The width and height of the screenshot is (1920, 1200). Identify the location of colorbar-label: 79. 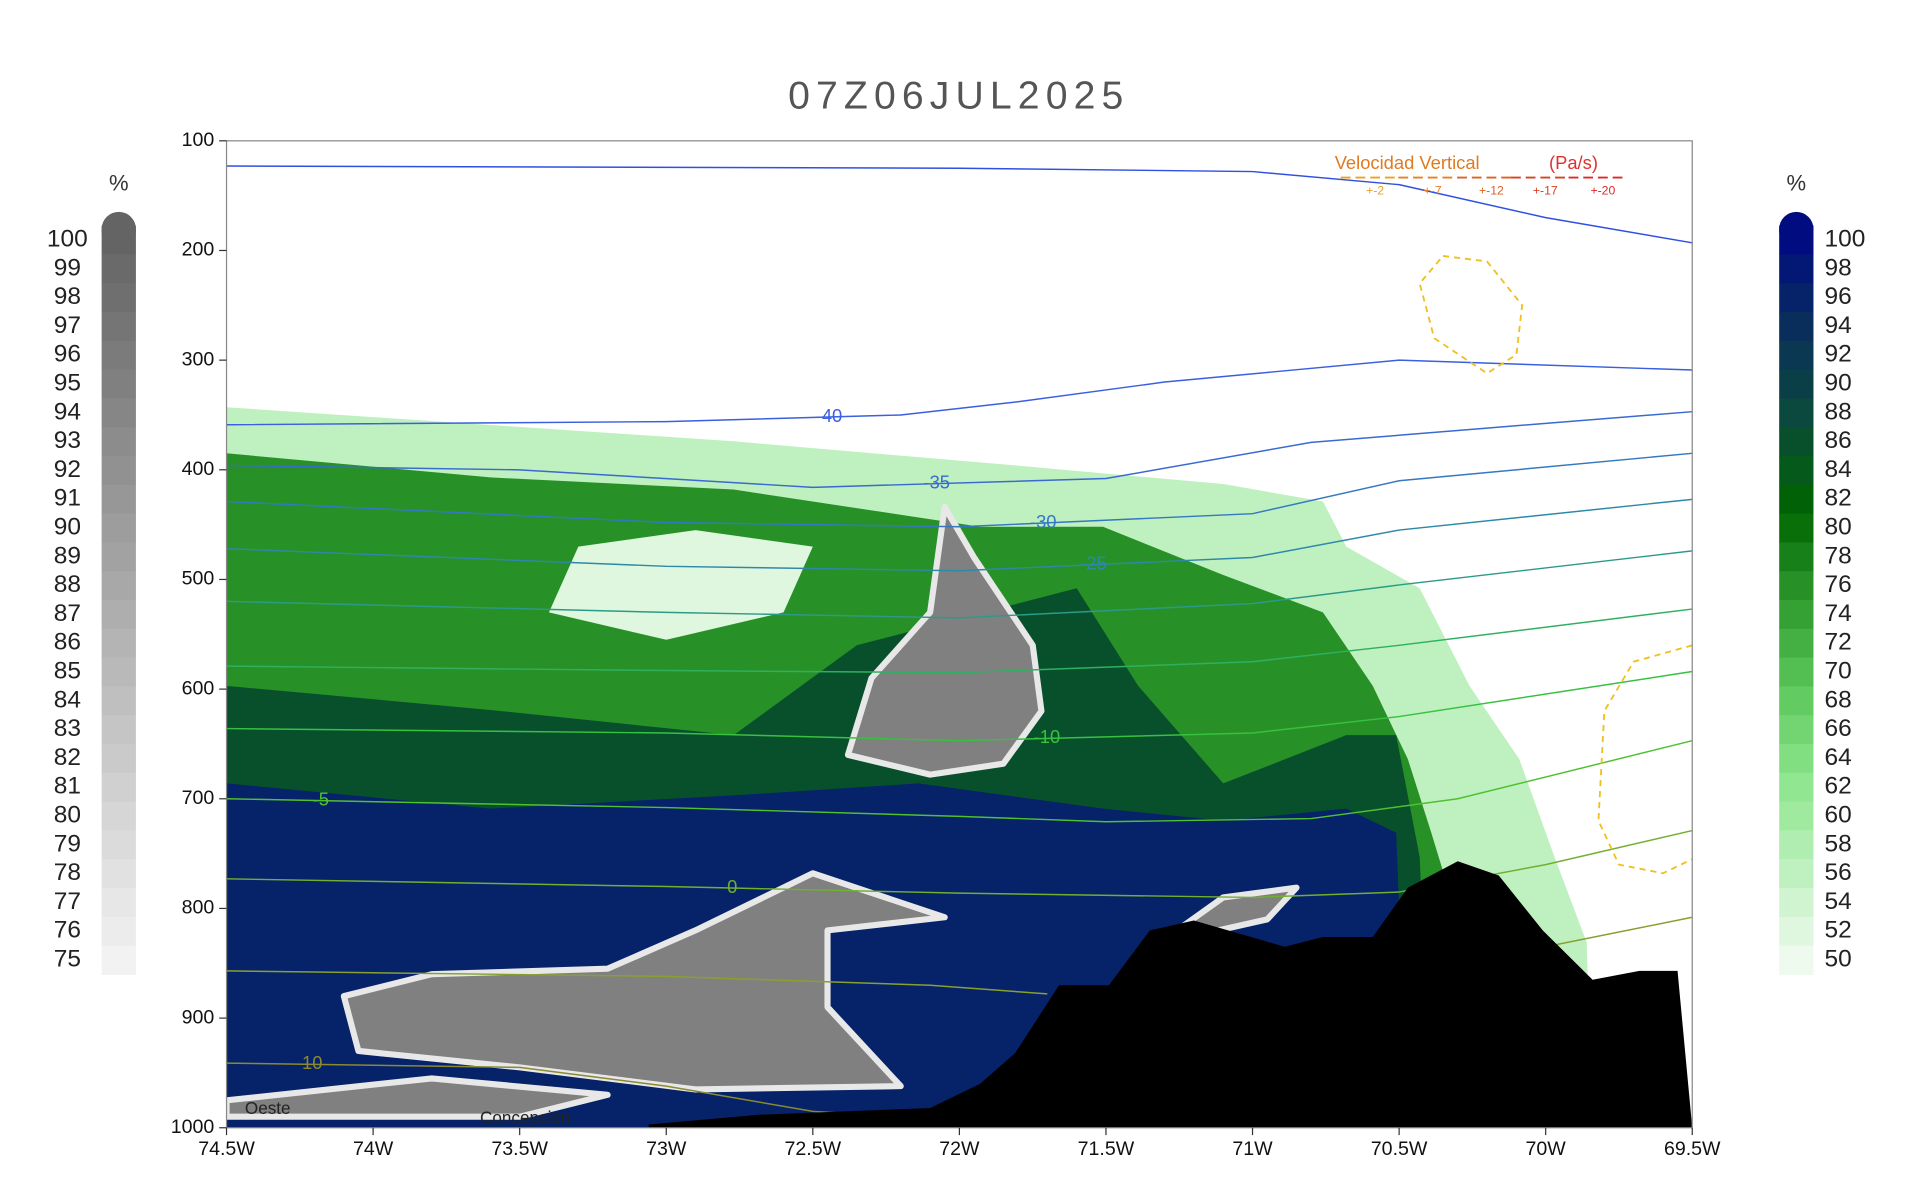
(67, 843).